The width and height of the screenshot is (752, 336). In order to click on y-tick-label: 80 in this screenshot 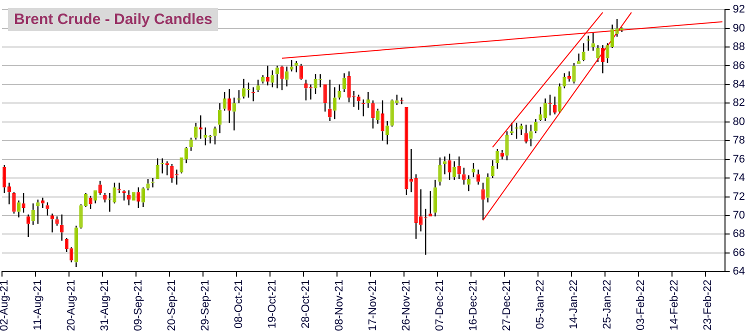, I will do `click(739, 122)`.